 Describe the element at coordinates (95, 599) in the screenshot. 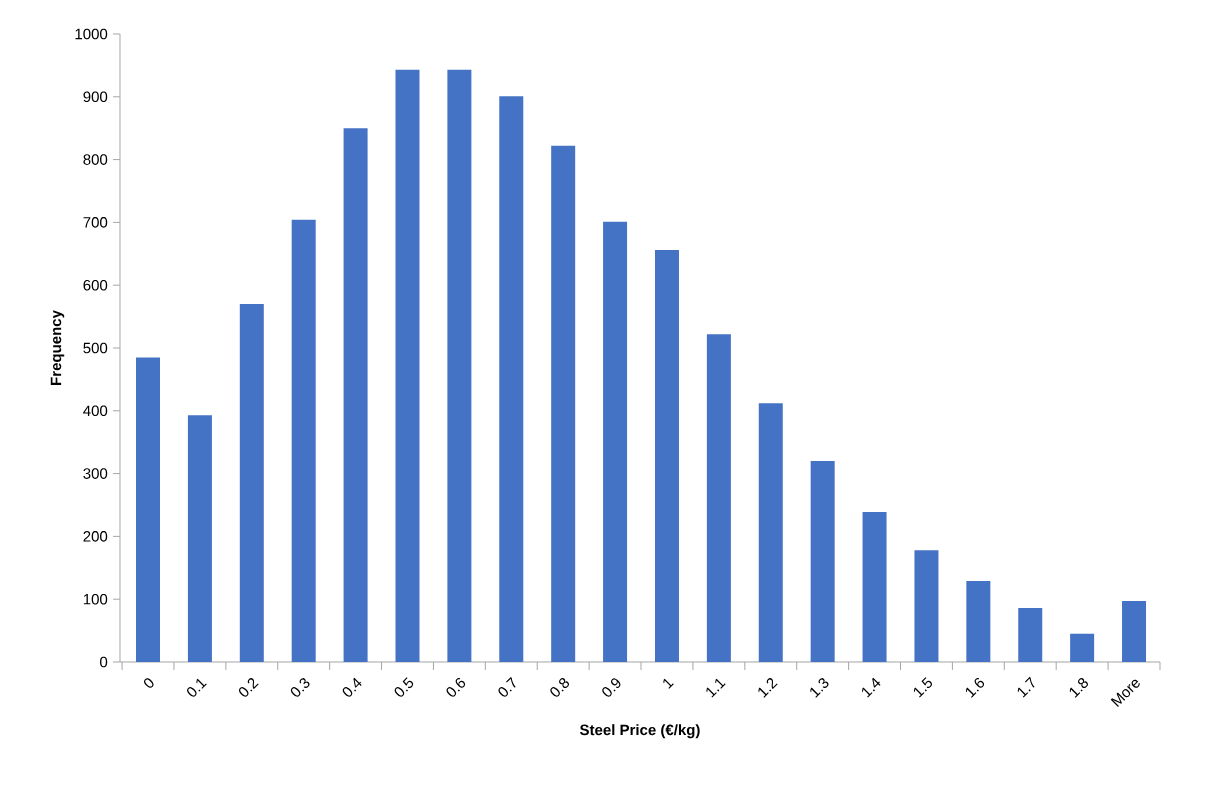

I see `y-tick-label: 100` at that location.